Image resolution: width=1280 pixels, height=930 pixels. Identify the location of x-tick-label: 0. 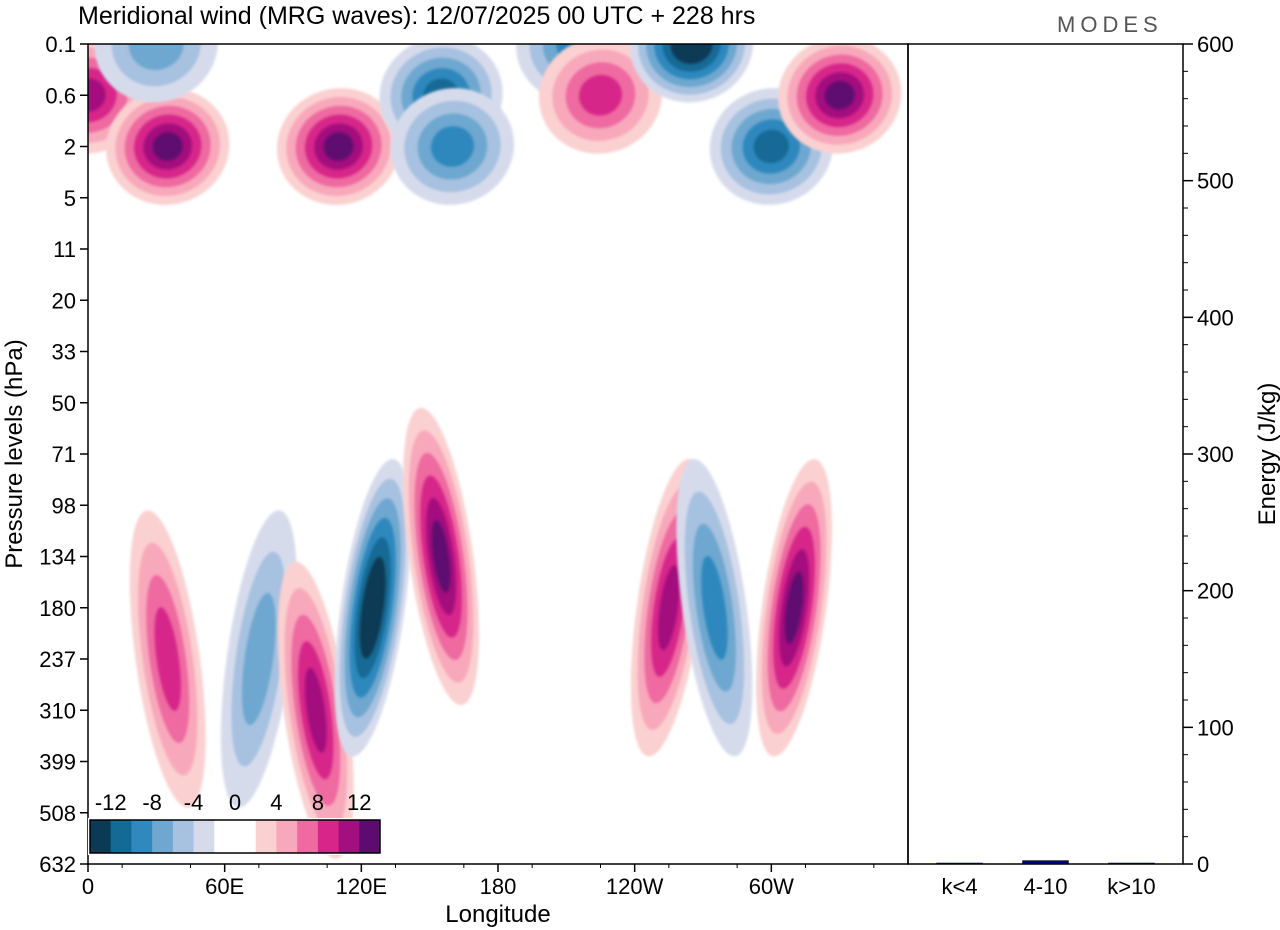
(88, 886).